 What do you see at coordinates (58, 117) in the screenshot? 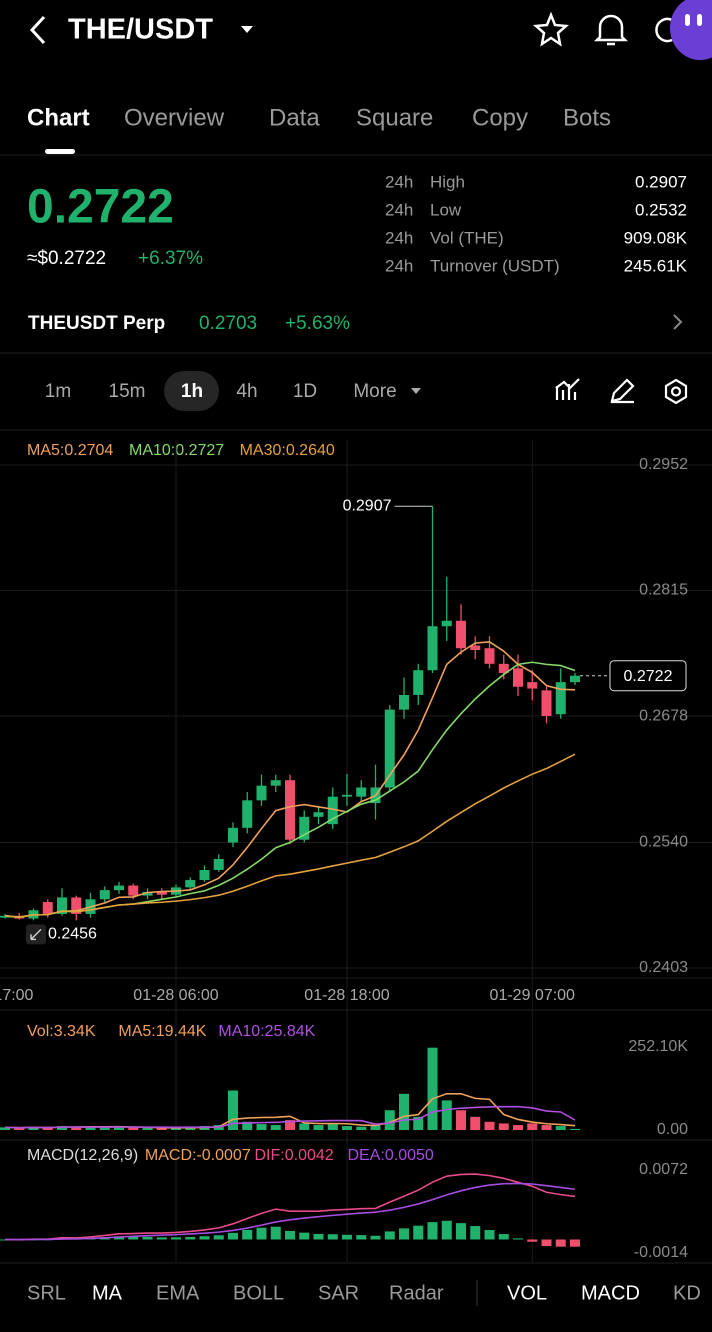
I see `tab: Chart` at bounding box center [58, 117].